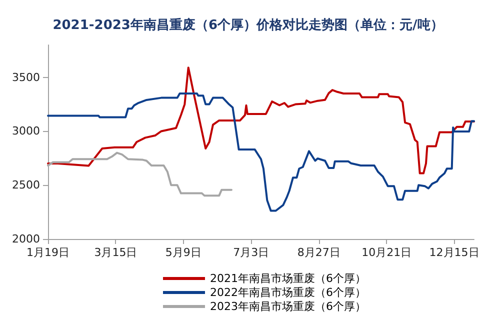  Describe the element at coordinates (26, 77) in the screenshot. I see `y-tick-label: 3500` at that location.